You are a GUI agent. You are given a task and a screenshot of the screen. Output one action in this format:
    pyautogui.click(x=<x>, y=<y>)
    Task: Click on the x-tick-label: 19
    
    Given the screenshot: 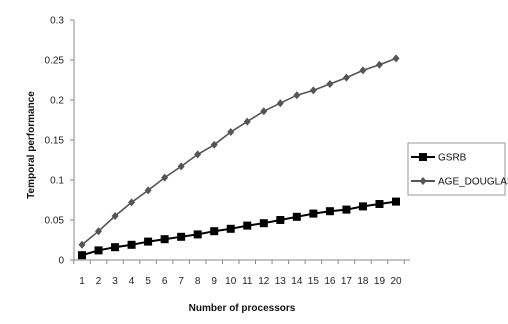 What is the action you would take?
    pyautogui.click(x=380, y=281)
    